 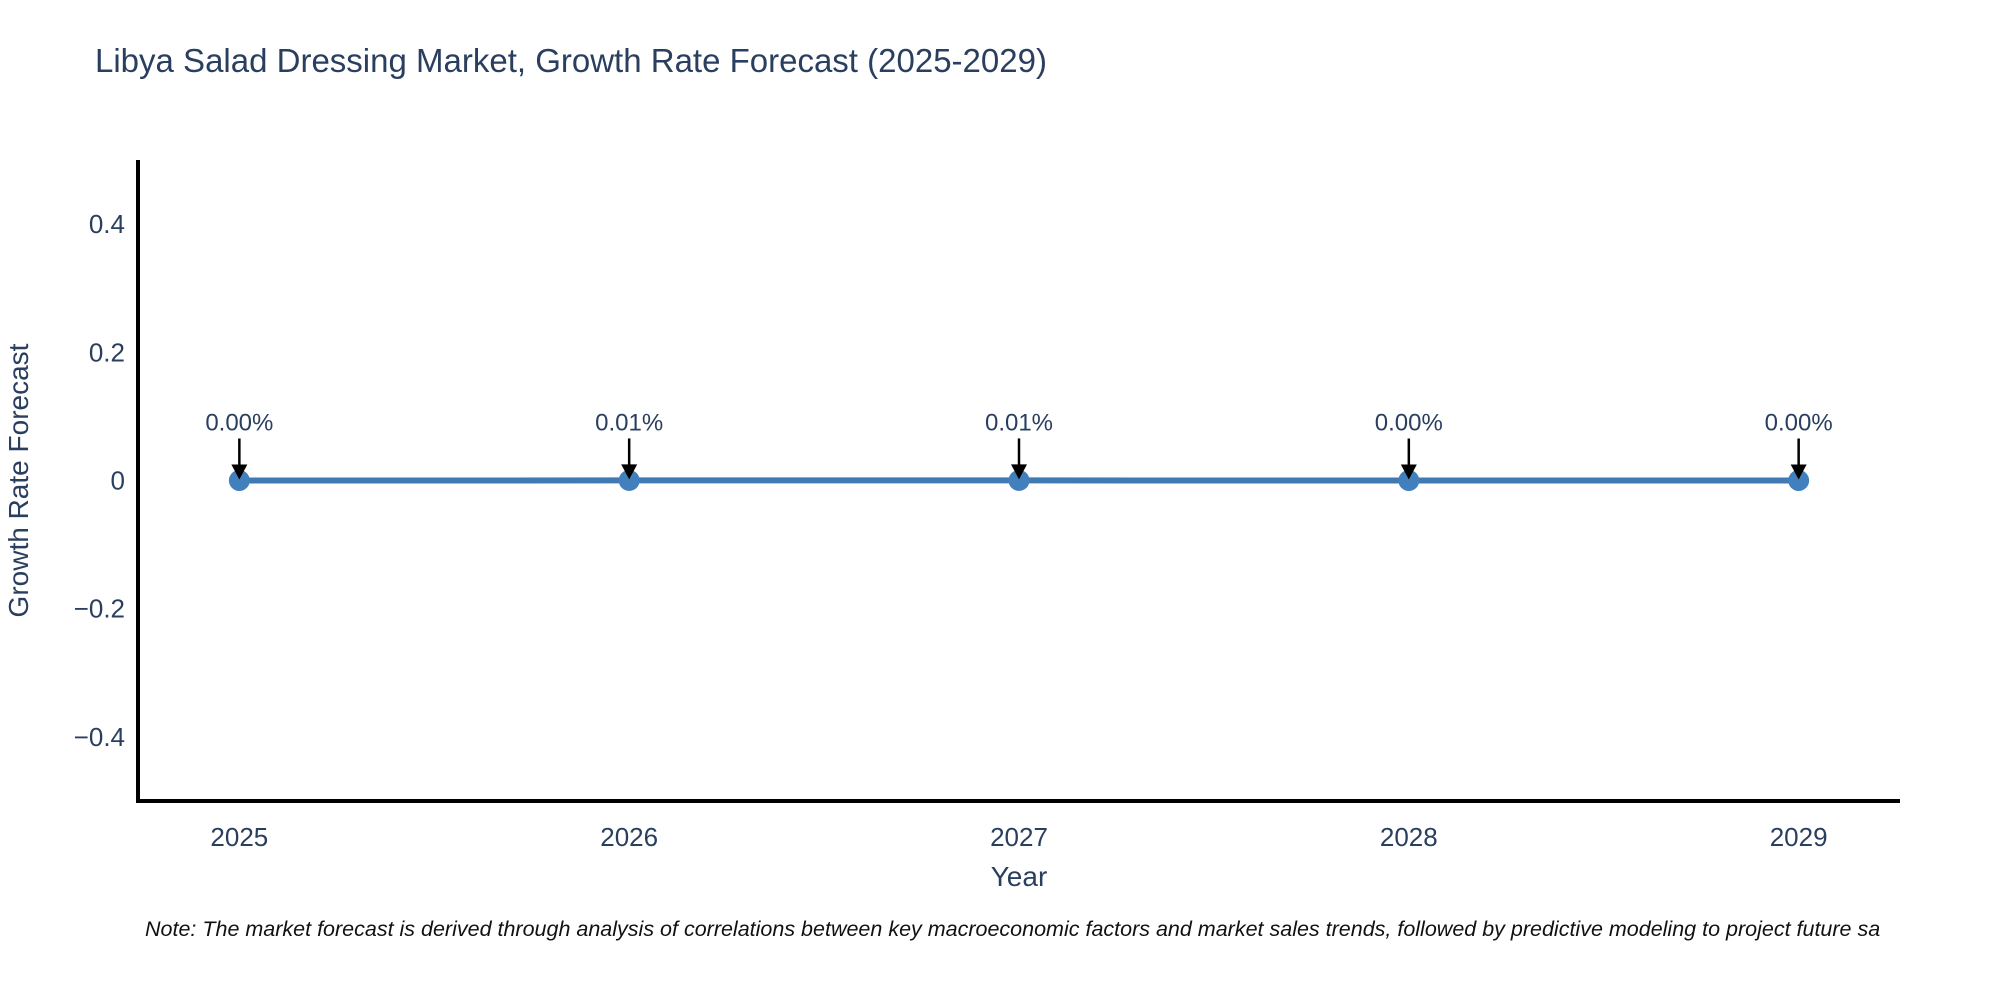 I want to click on y-tick-label: 0.2, so click(x=107, y=352).